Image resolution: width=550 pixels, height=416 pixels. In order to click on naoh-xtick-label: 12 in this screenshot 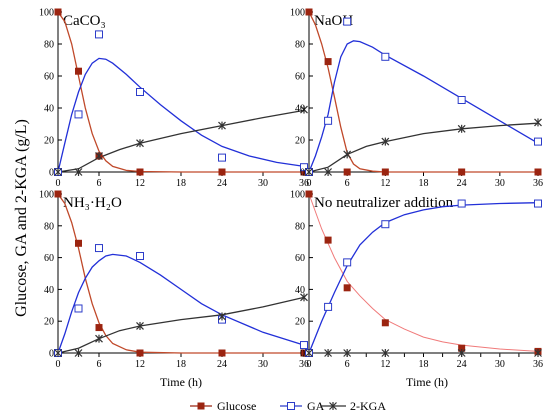, I will do `click(385, 183)`.